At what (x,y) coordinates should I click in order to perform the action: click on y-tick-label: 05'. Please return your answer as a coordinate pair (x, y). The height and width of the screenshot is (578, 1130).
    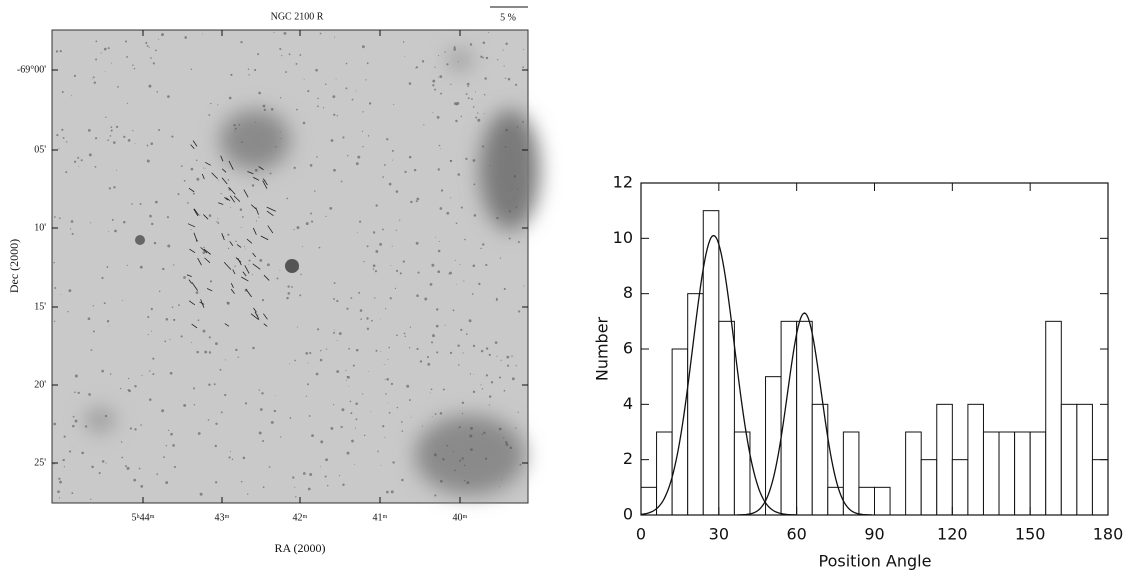
    Looking at the image, I should click on (40, 149).